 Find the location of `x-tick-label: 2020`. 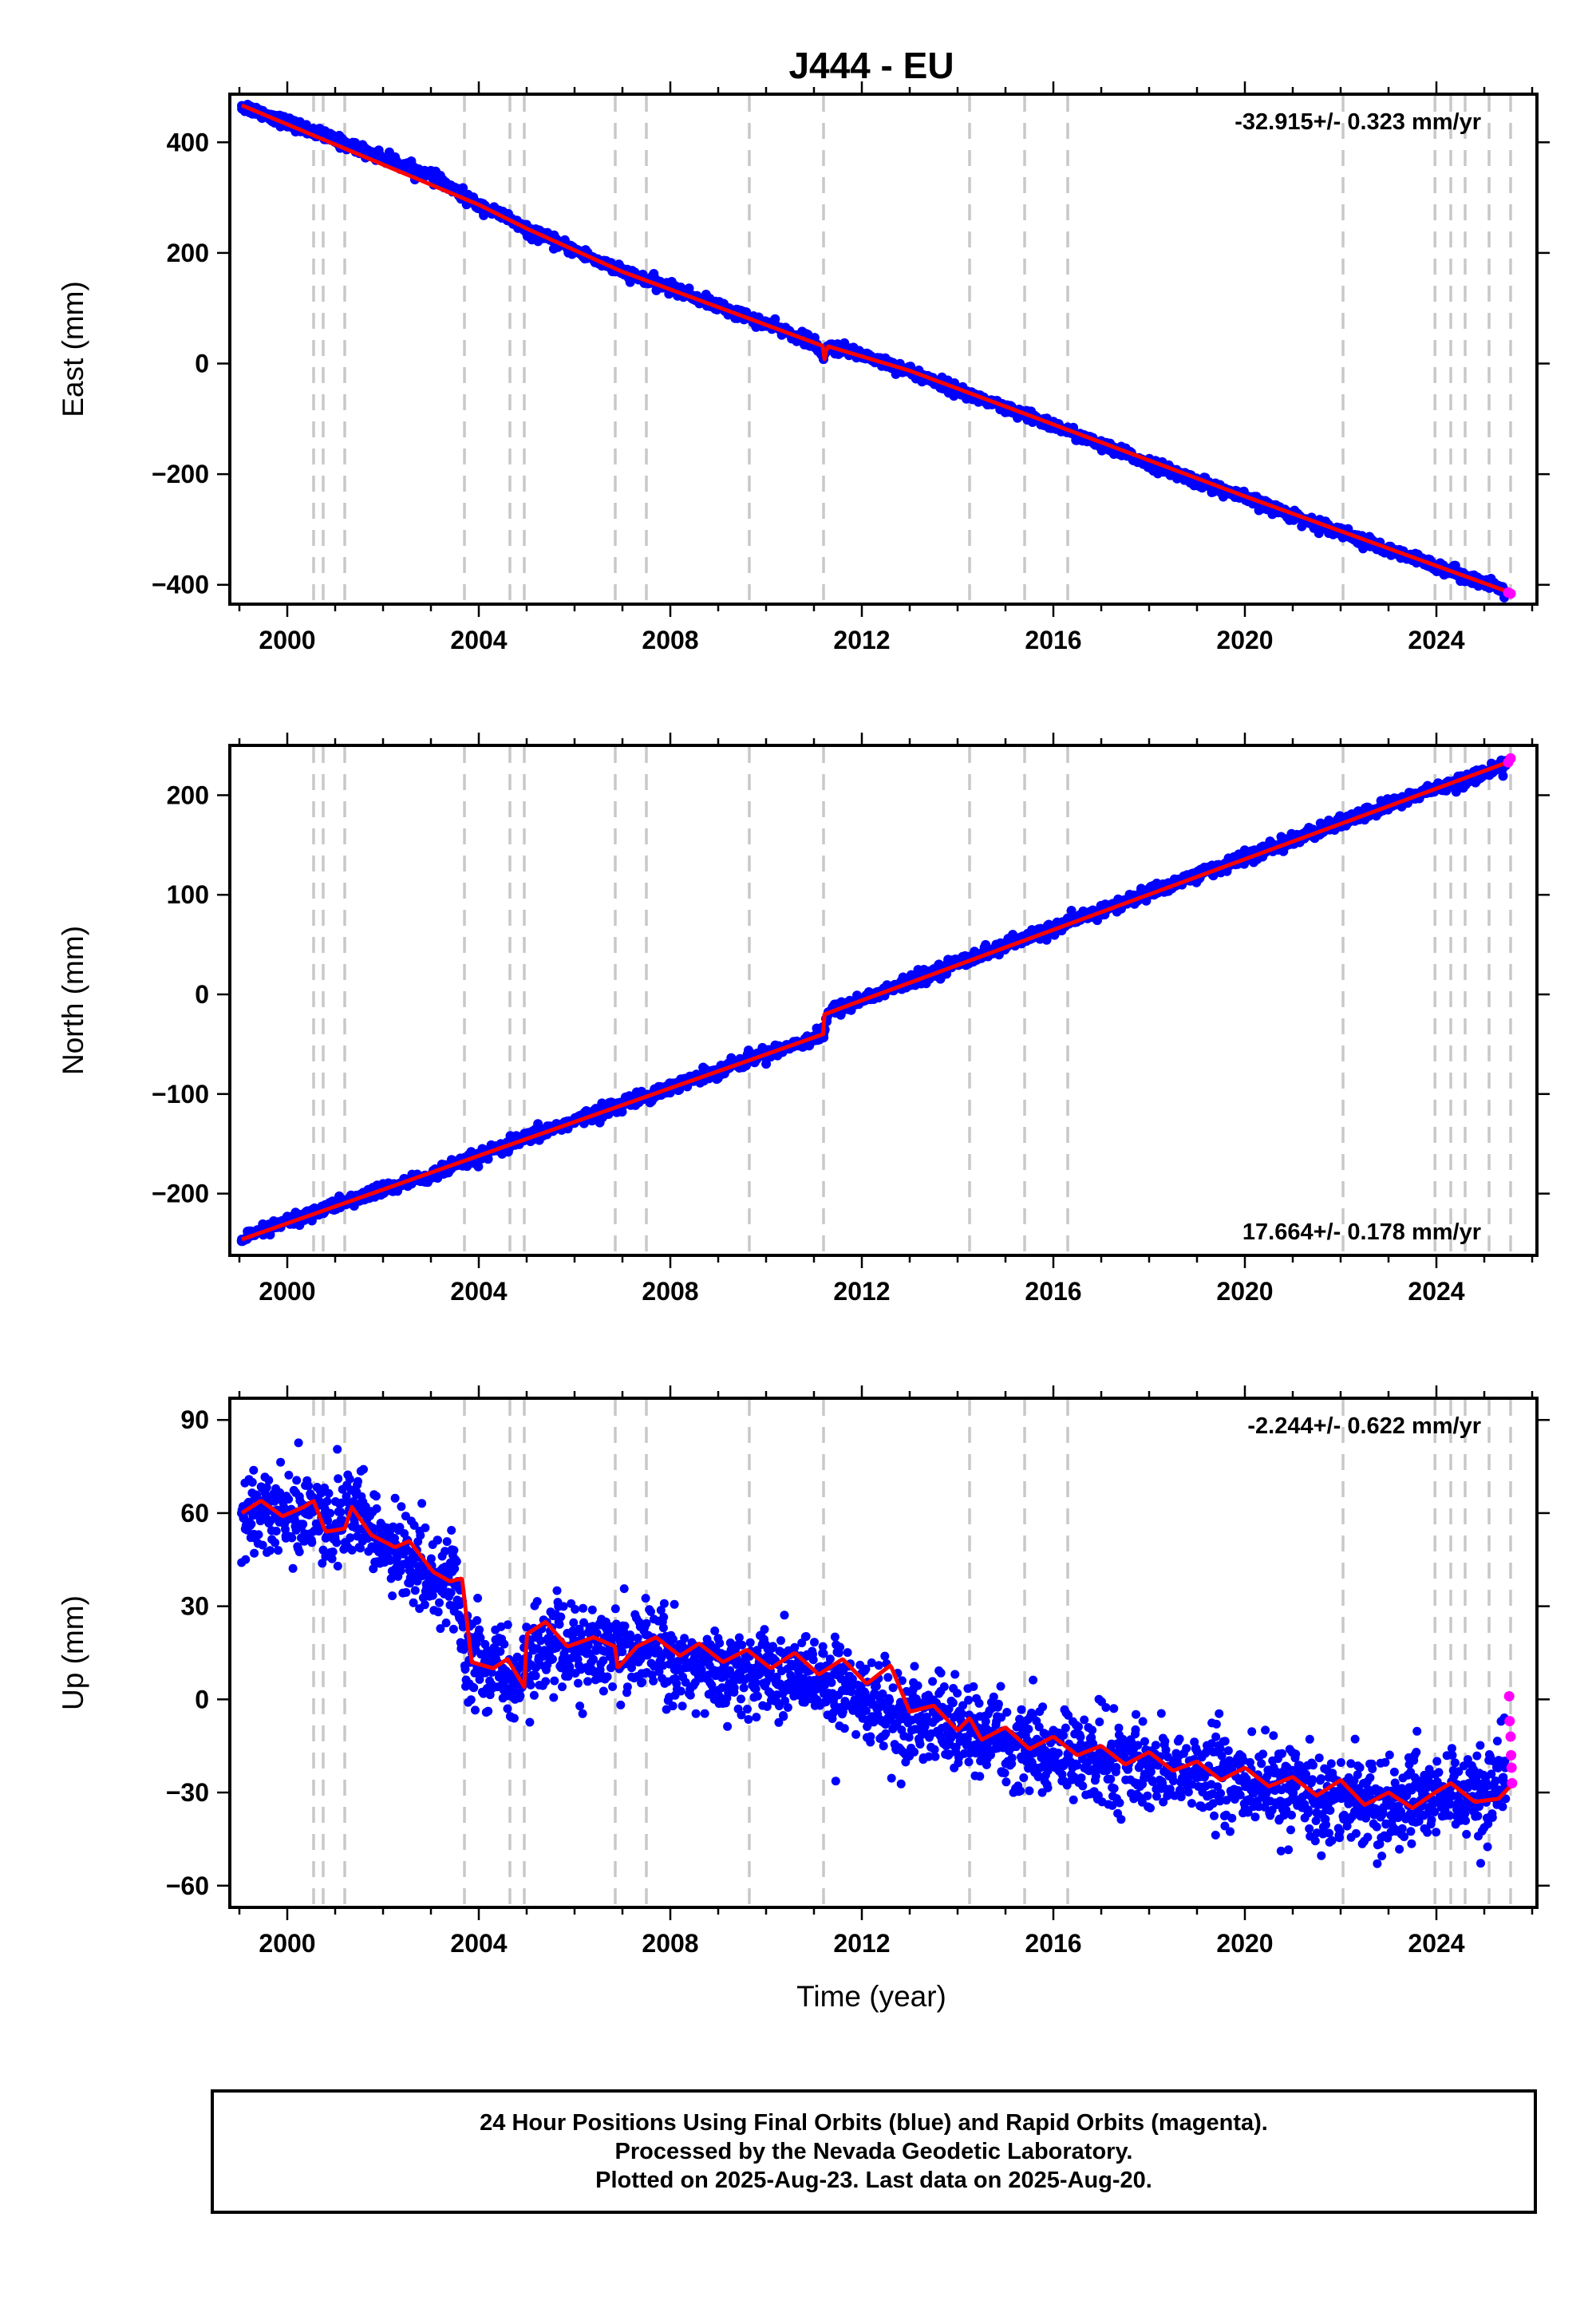

x-tick-label: 2020 is located at coordinates (1244, 640).